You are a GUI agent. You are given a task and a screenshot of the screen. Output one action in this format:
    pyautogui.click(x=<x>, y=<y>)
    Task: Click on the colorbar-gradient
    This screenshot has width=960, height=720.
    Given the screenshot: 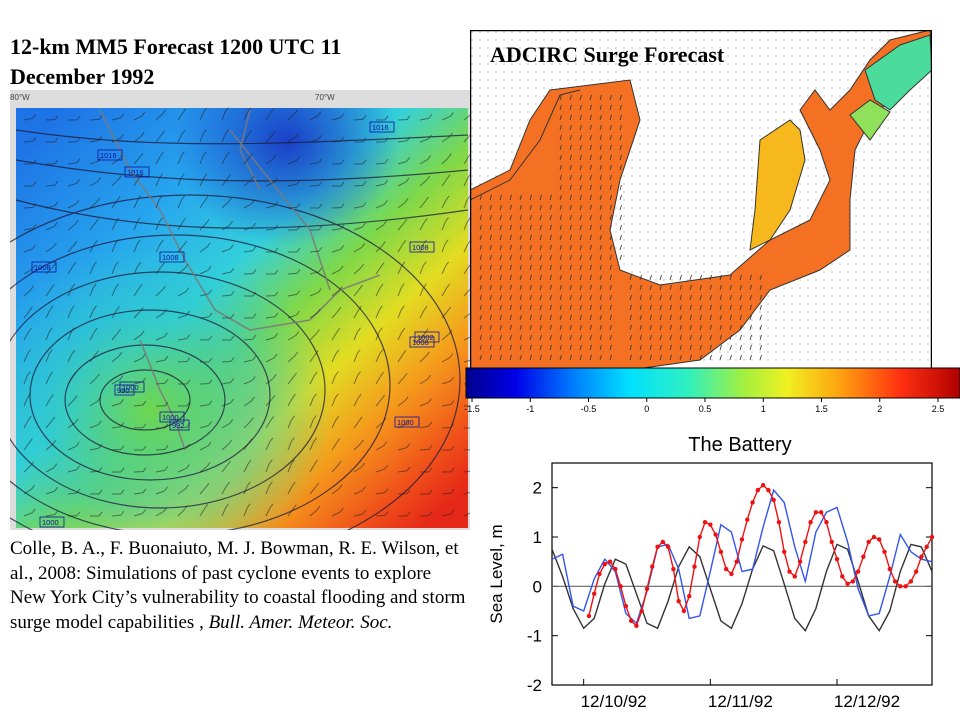 What is the action you would take?
    pyautogui.click(x=712, y=383)
    